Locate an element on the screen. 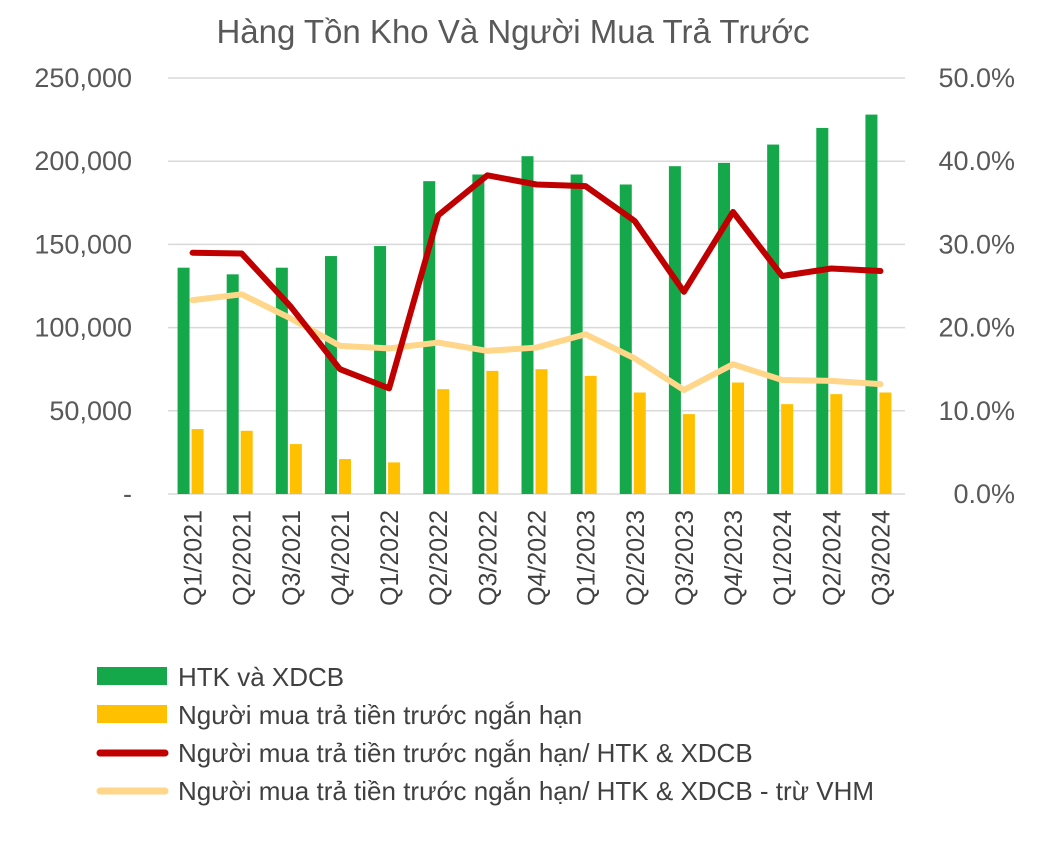  legend-label: Người mua trả tiền trước ngắn hạn is located at coordinates (380, 715).